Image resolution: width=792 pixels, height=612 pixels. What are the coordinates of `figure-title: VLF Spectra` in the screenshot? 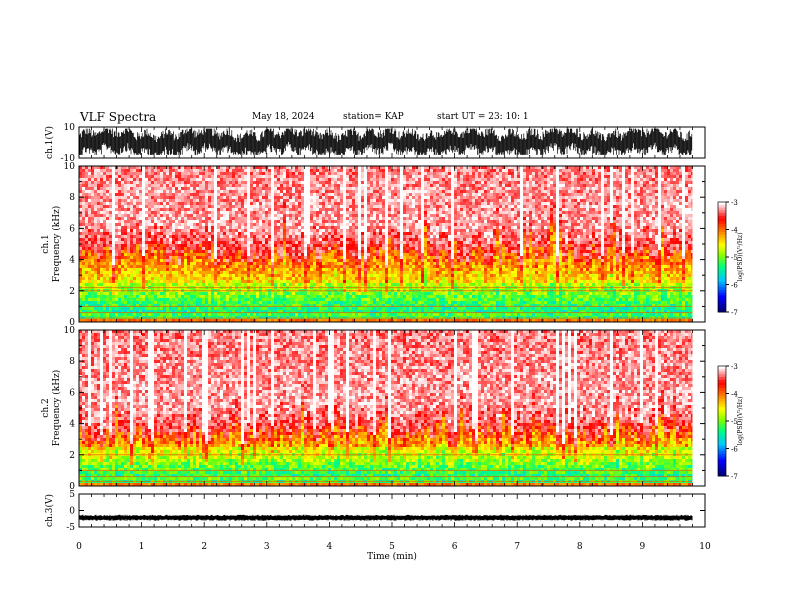 It's located at (118, 117).